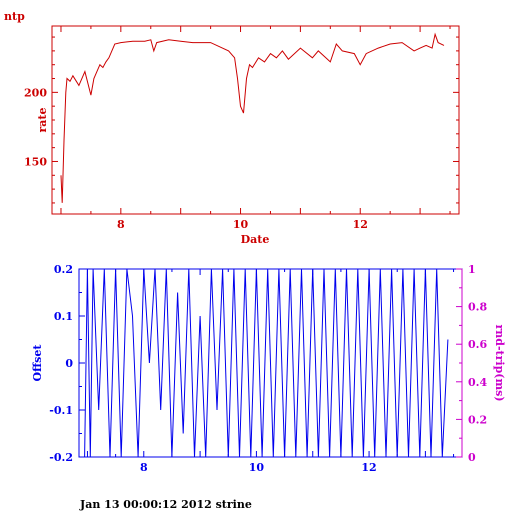 The height and width of the screenshot is (512, 512). I want to click on y-tick-label: 0, so click(69, 363).